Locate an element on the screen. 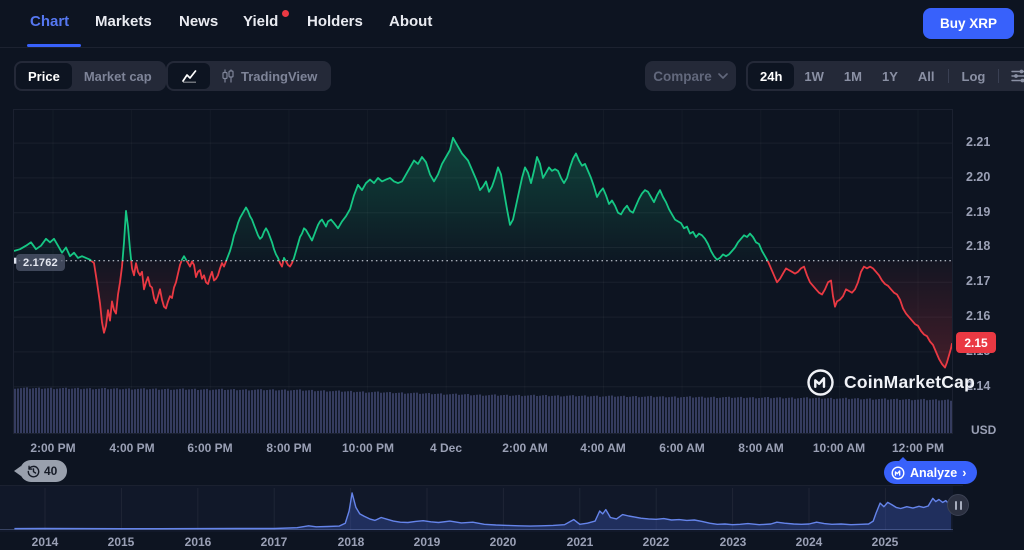  y-axis-tick-label: 2.16 is located at coordinates (978, 316).